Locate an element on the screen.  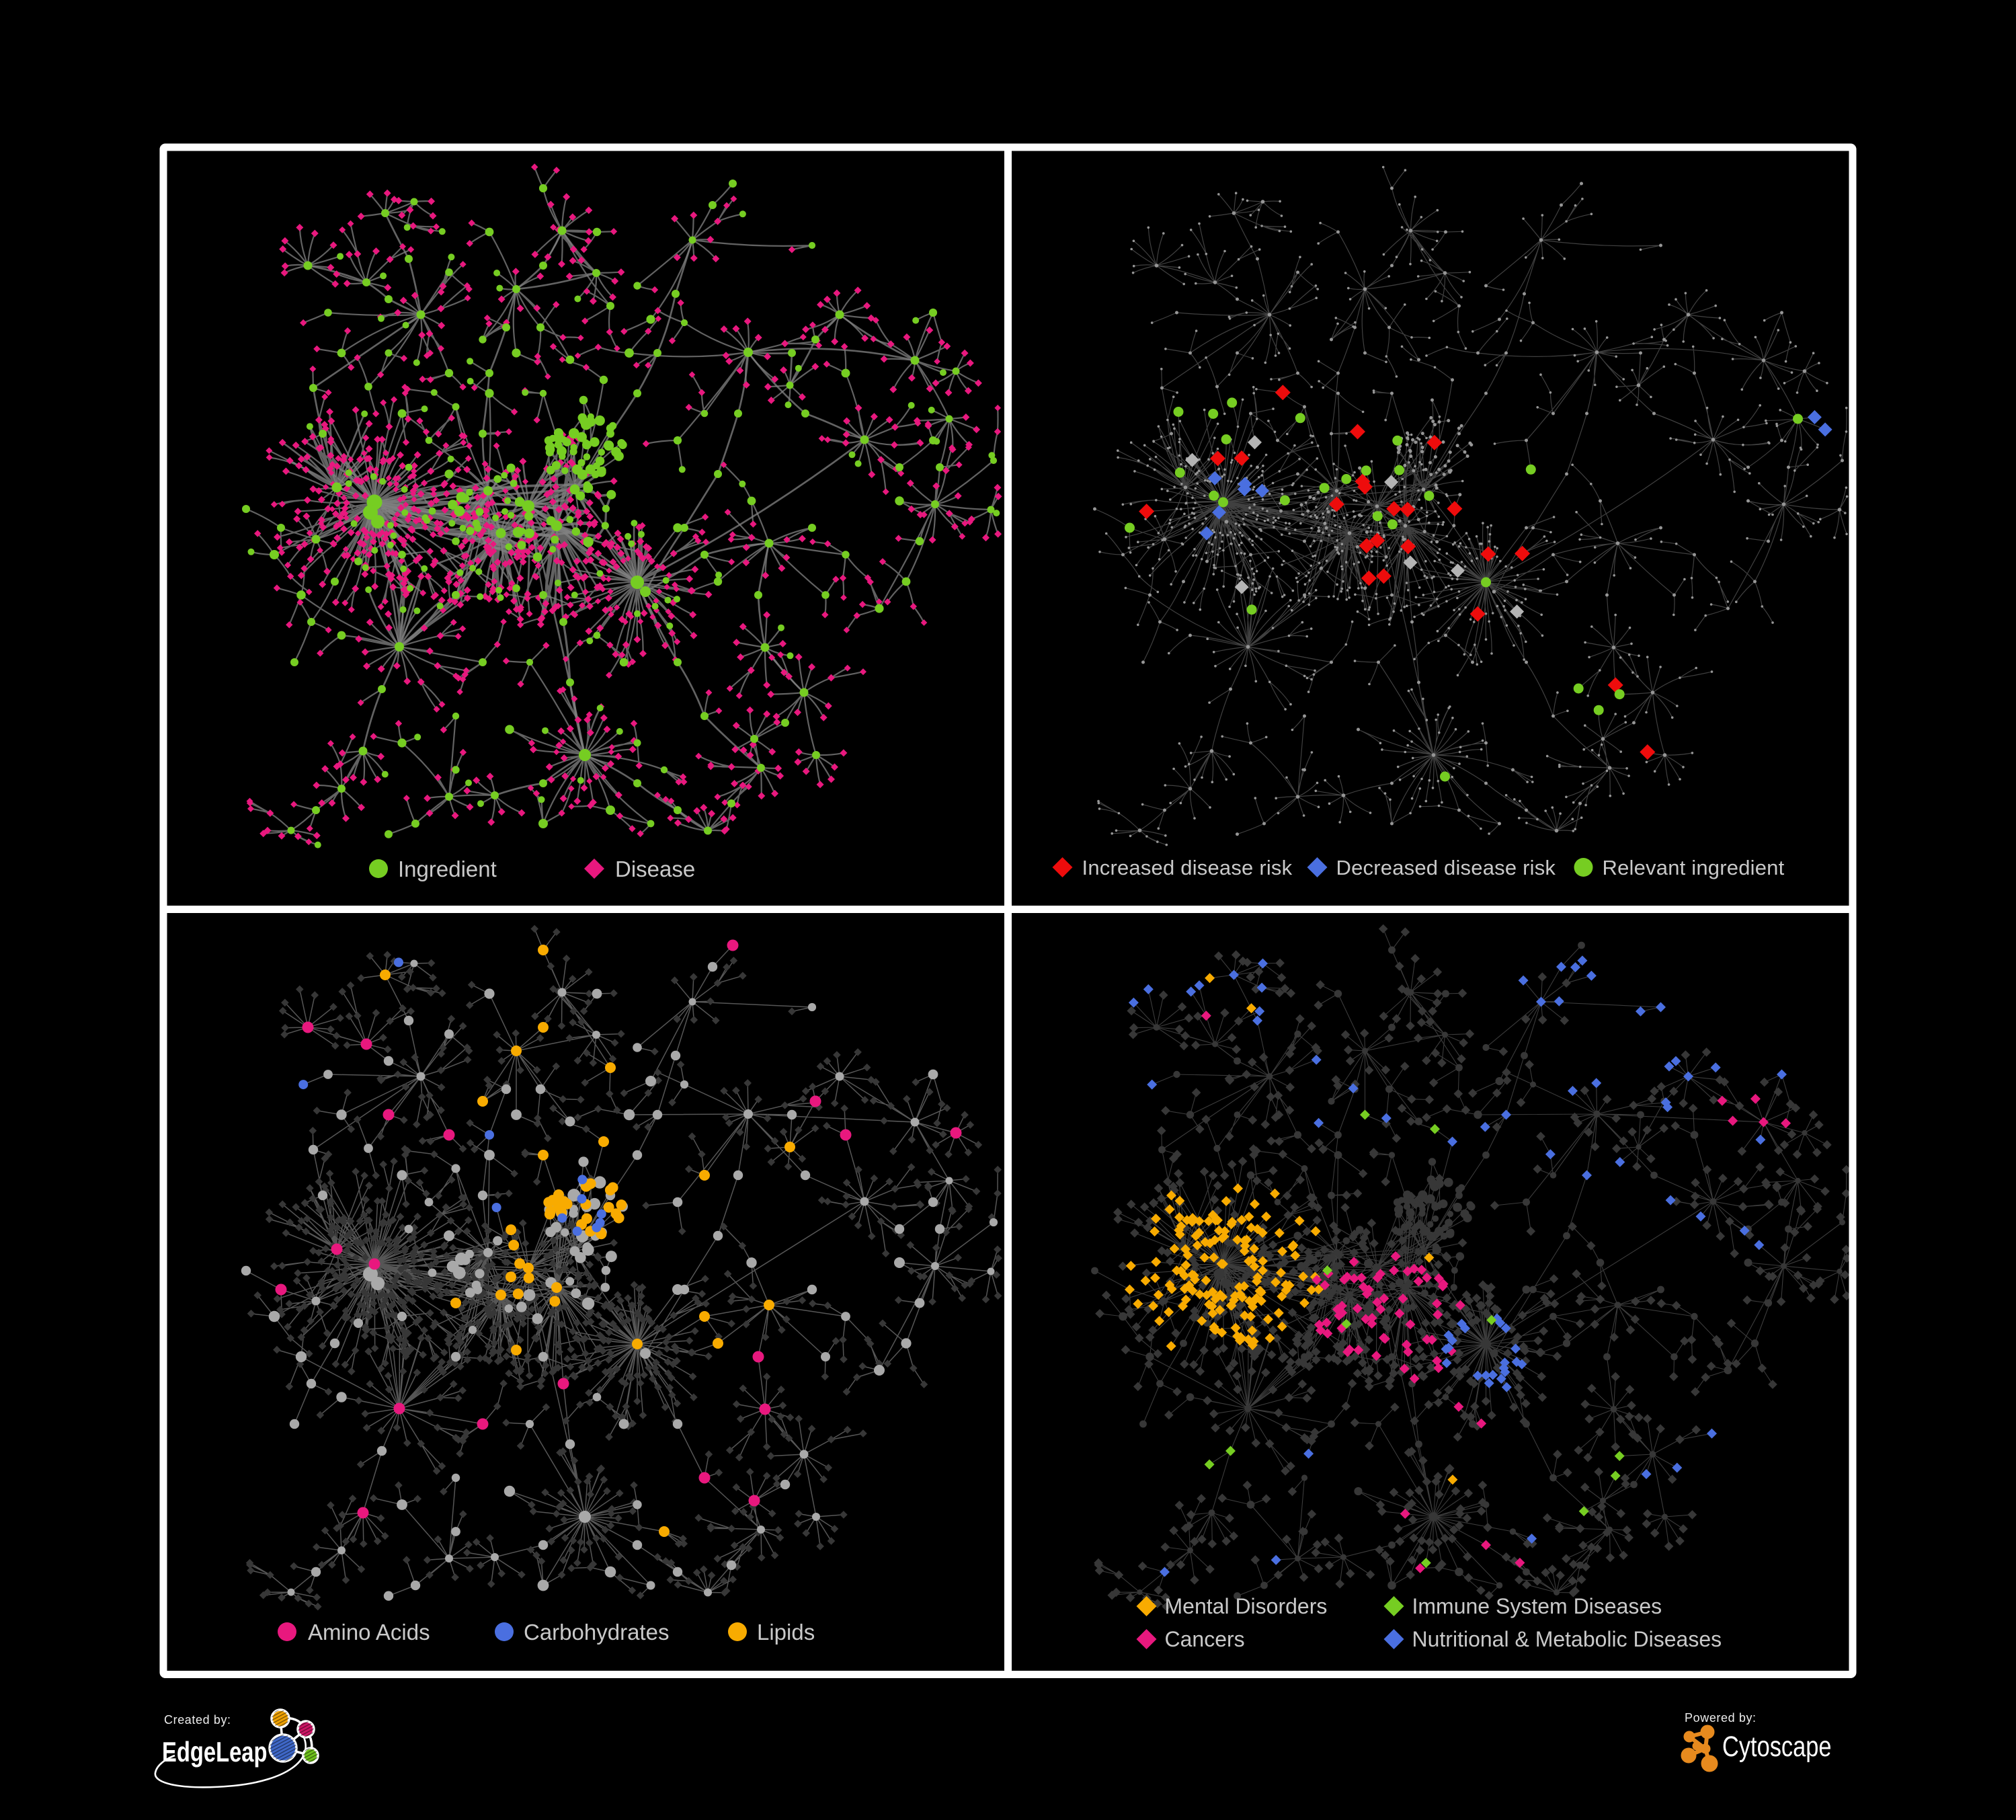
svg-text: Cancers is located at coordinates (1205, 1639).